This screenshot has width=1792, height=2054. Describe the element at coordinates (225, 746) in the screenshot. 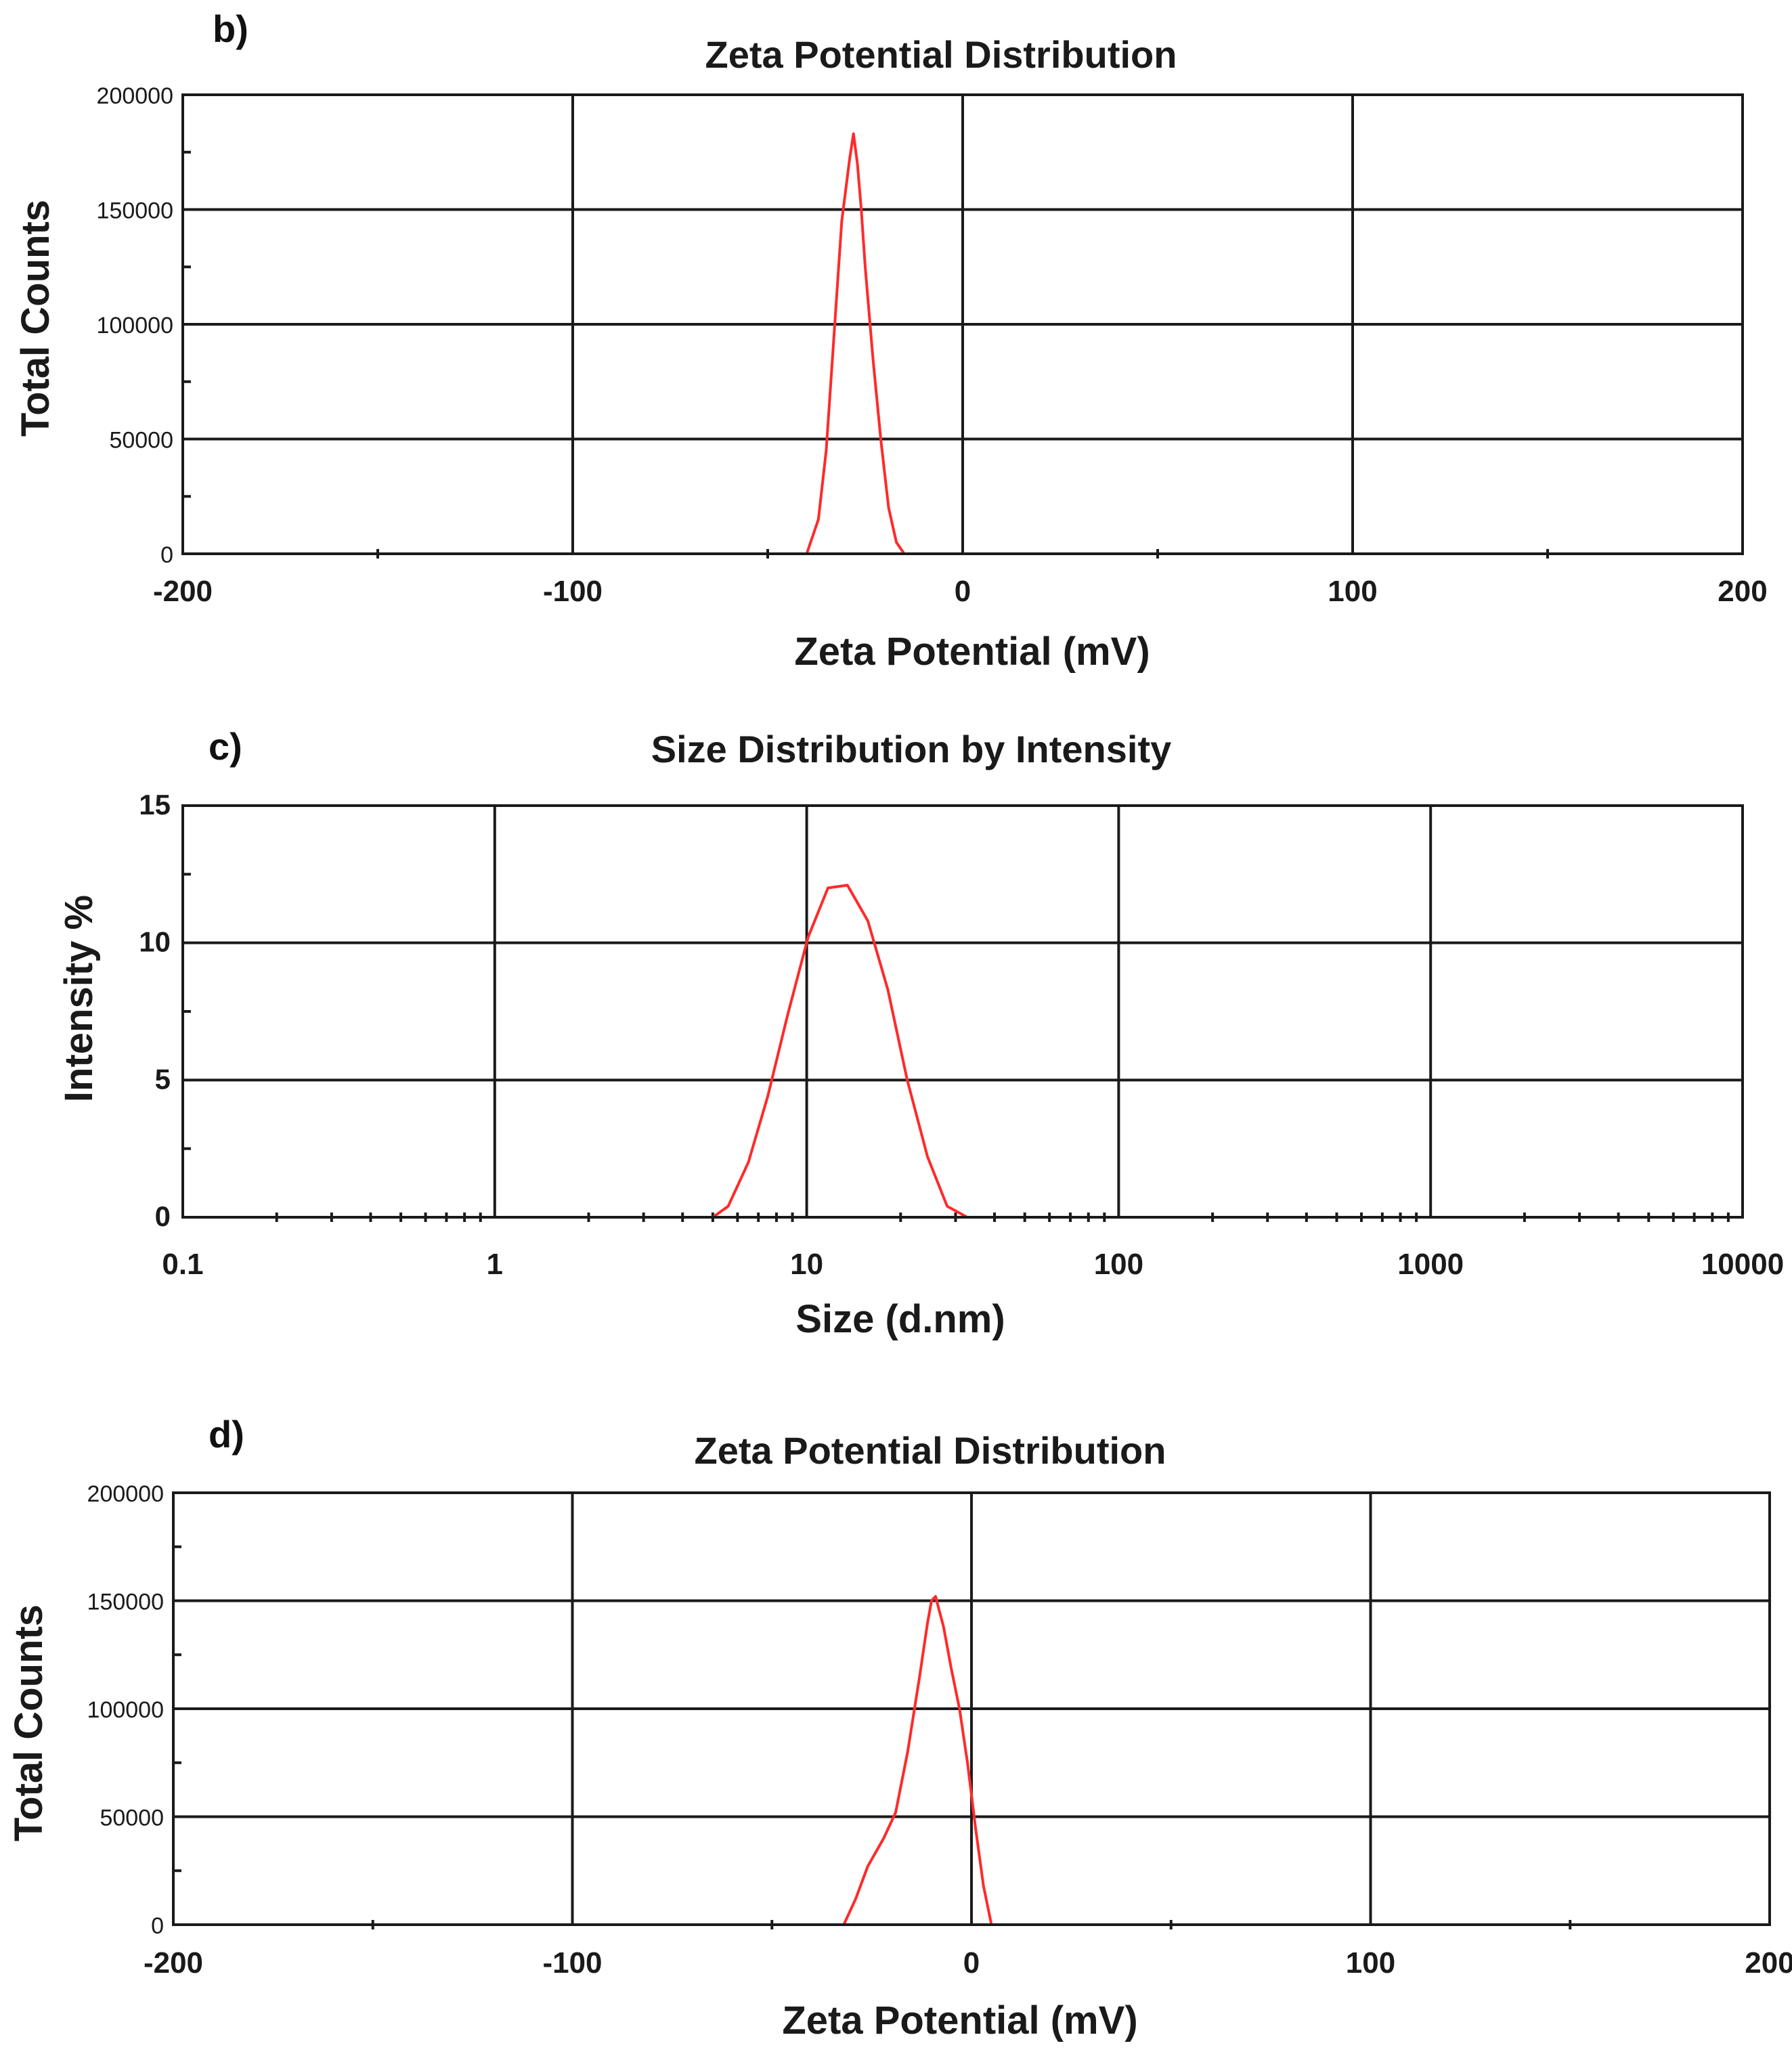

I see `panel-label: c)` at that location.